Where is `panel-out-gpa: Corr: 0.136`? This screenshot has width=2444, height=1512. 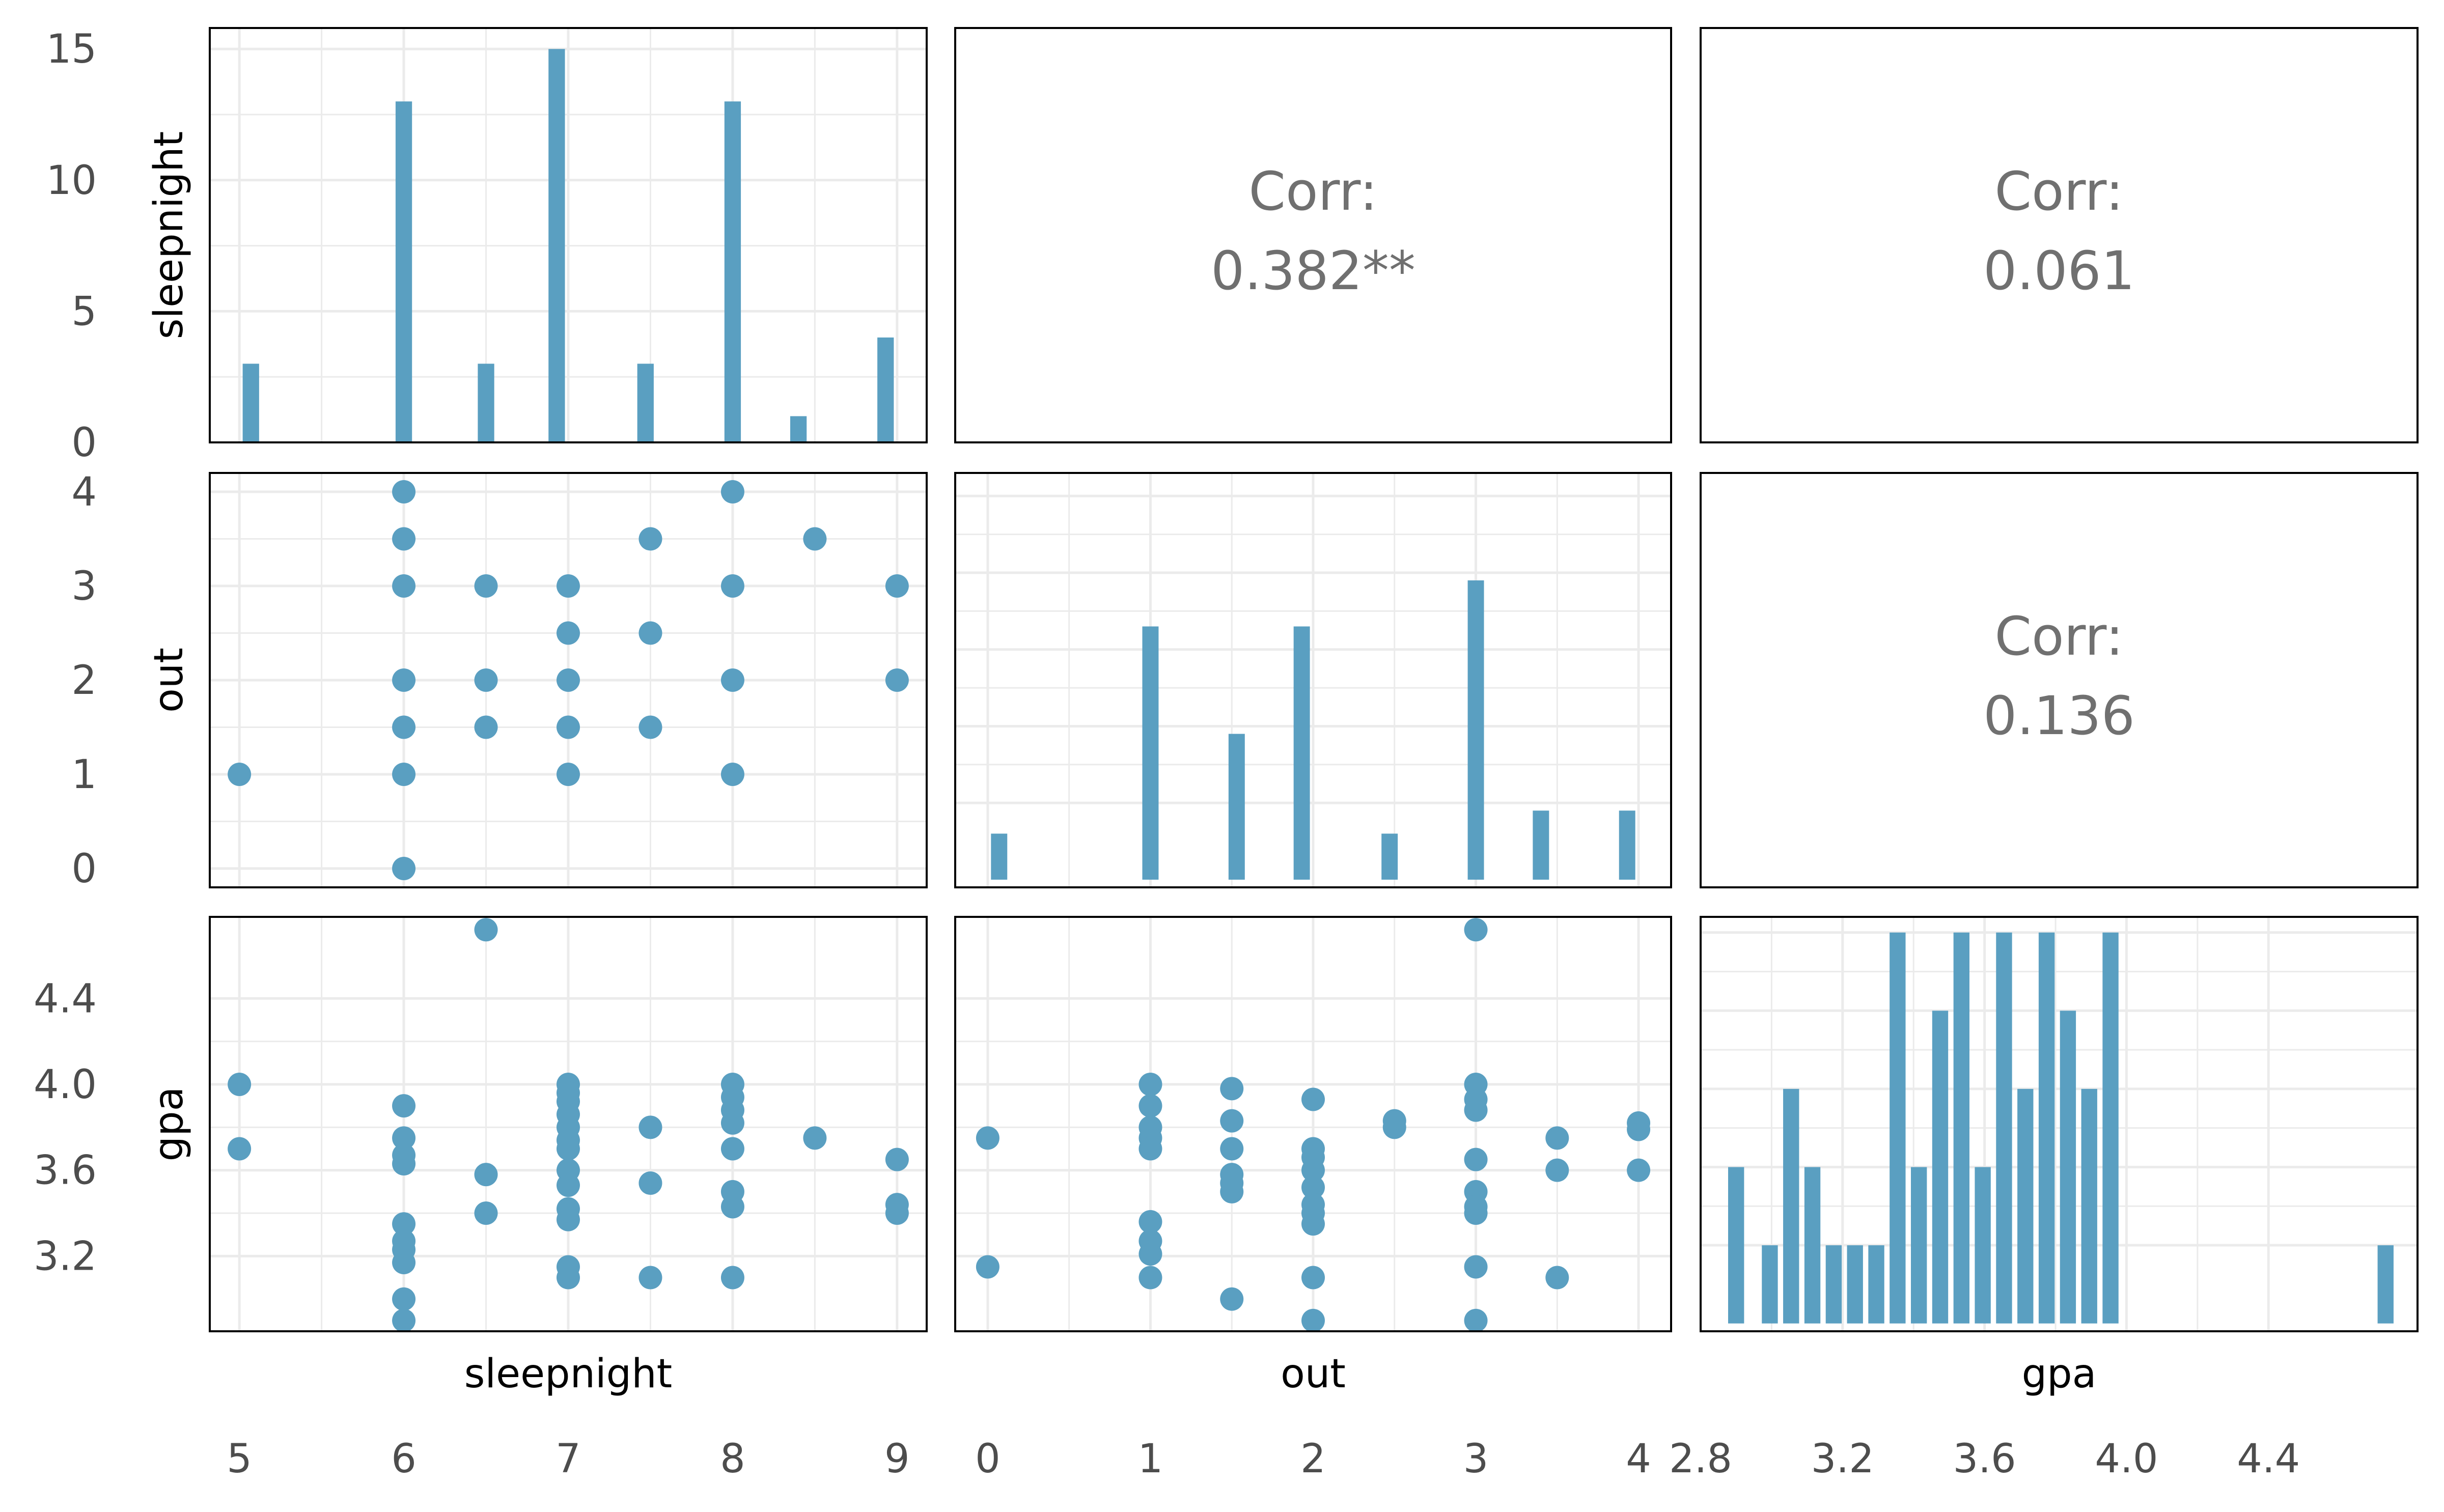
panel-out-gpa: Corr: 0.136 is located at coordinates (2059, 680).